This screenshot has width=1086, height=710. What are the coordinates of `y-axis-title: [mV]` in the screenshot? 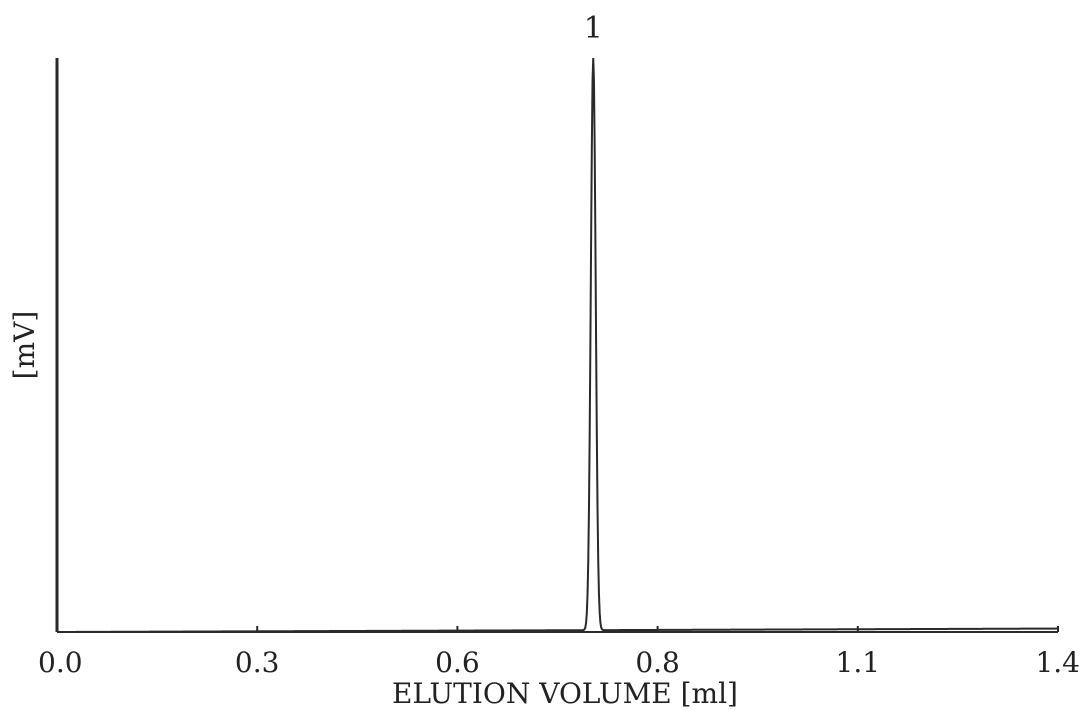 It's located at (24, 345).